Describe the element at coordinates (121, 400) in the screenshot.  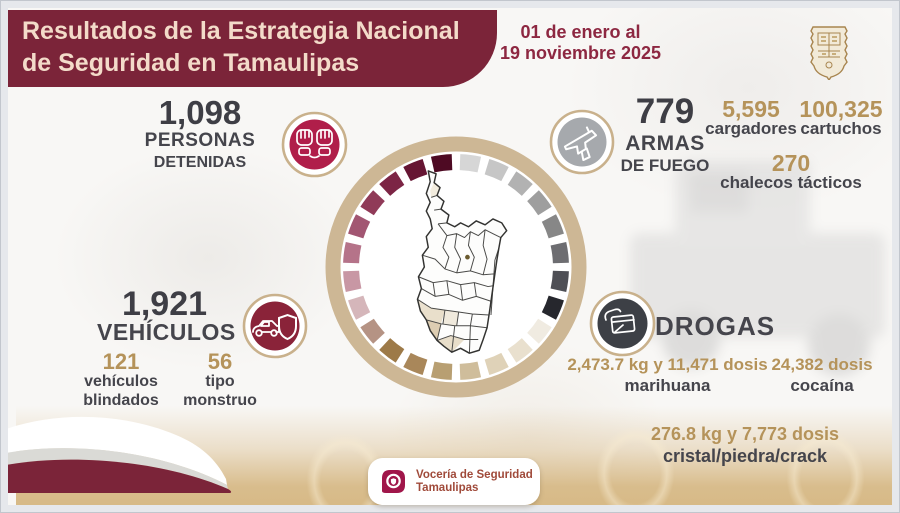
I see `armored-label-2: blindados` at that location.